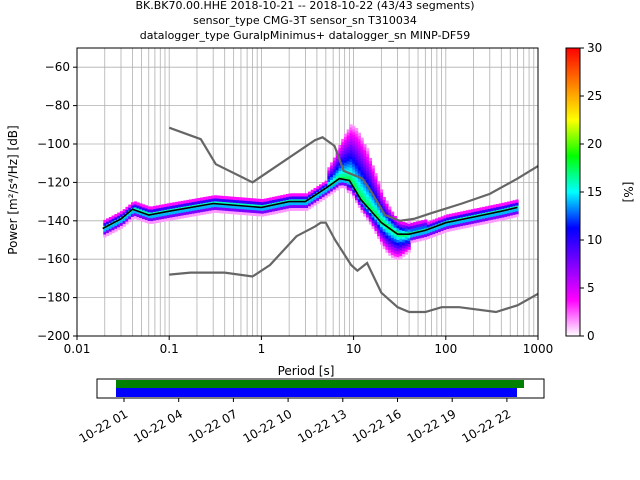 This screenshot has width=640, height=480. Describe the element at coordinates (57, 106) in the screenshot. I see `y-tick-label: −80` at that location.